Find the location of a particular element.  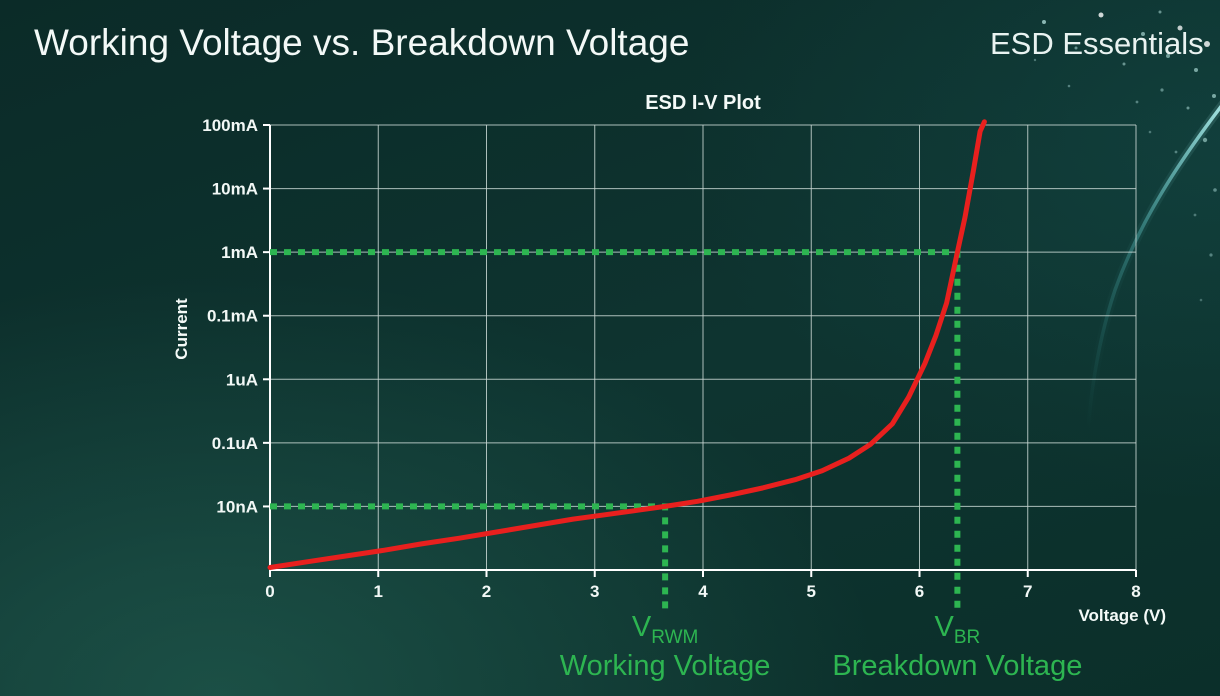

svg-text: 7 is located at coordinates (1027, 591).